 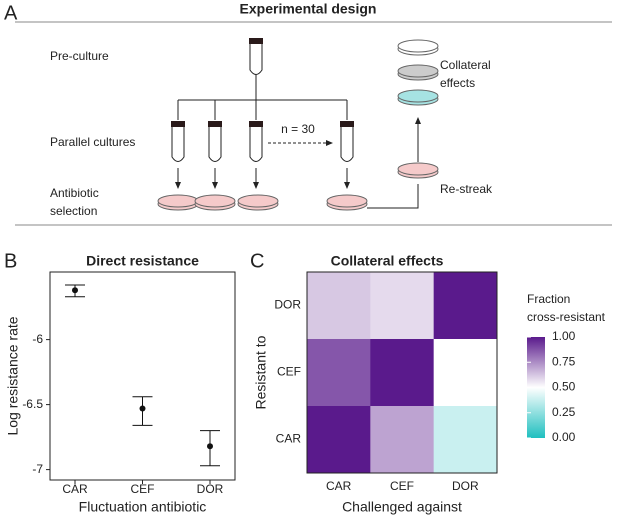 I want to click on y-tick-label: -6, so click(x=37, y=339).